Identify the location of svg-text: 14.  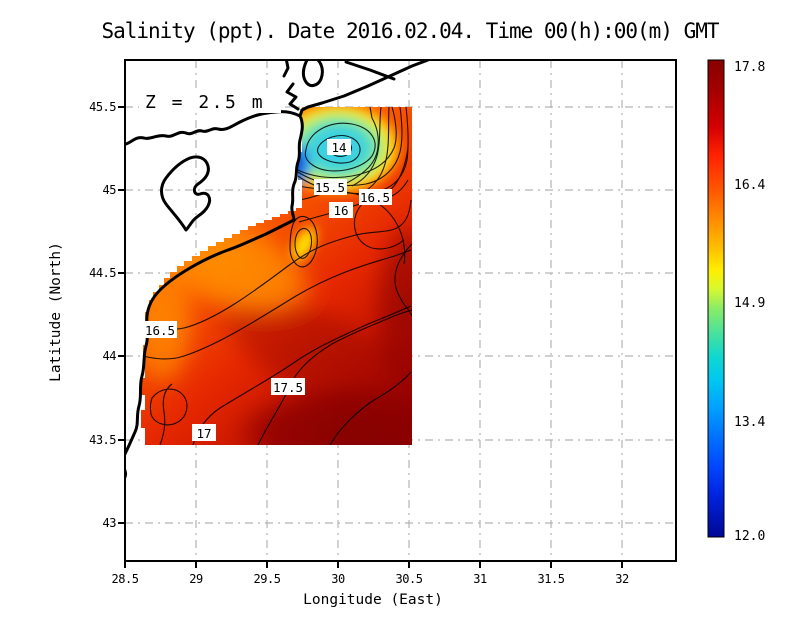
(338, 147).